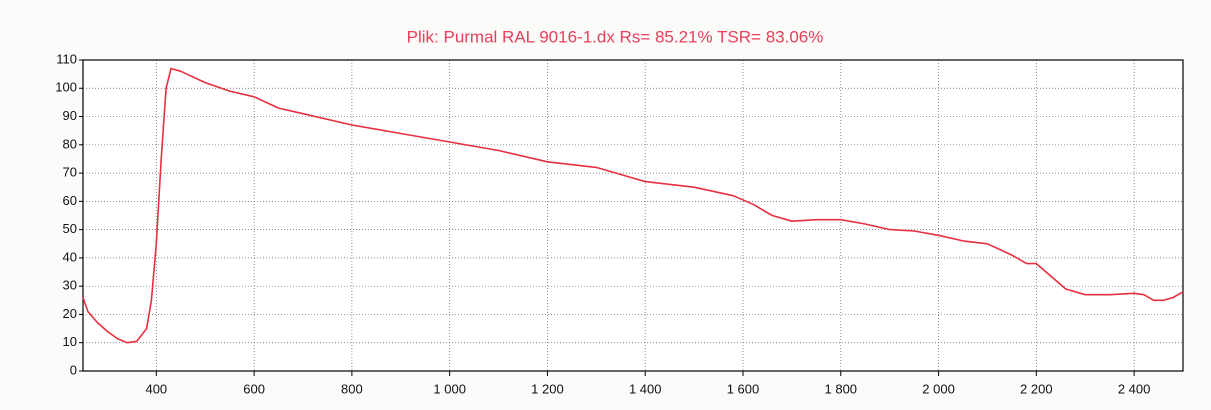 This screenshot has width=1211, height=410. What do you see at coordinates (1134, 388) in the screenshot?
I see `x-tick-label: 2 400` at bounding box center [1134, 388].